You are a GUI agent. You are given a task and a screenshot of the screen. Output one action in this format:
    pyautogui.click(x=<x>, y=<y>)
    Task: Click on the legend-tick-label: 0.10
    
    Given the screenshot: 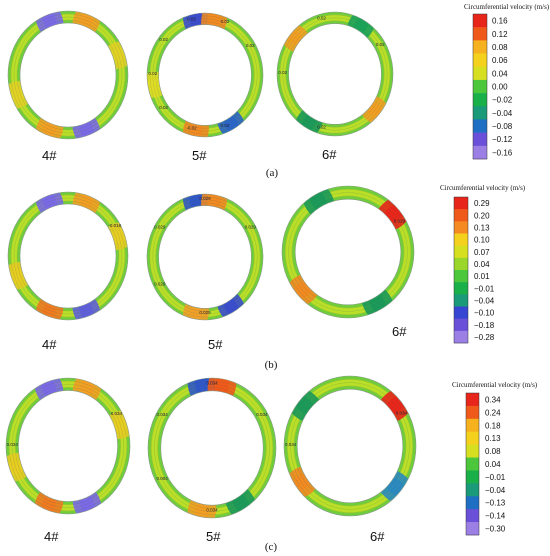 What is the action you would take?
    pyautogui.click(x=482, y=240)
    